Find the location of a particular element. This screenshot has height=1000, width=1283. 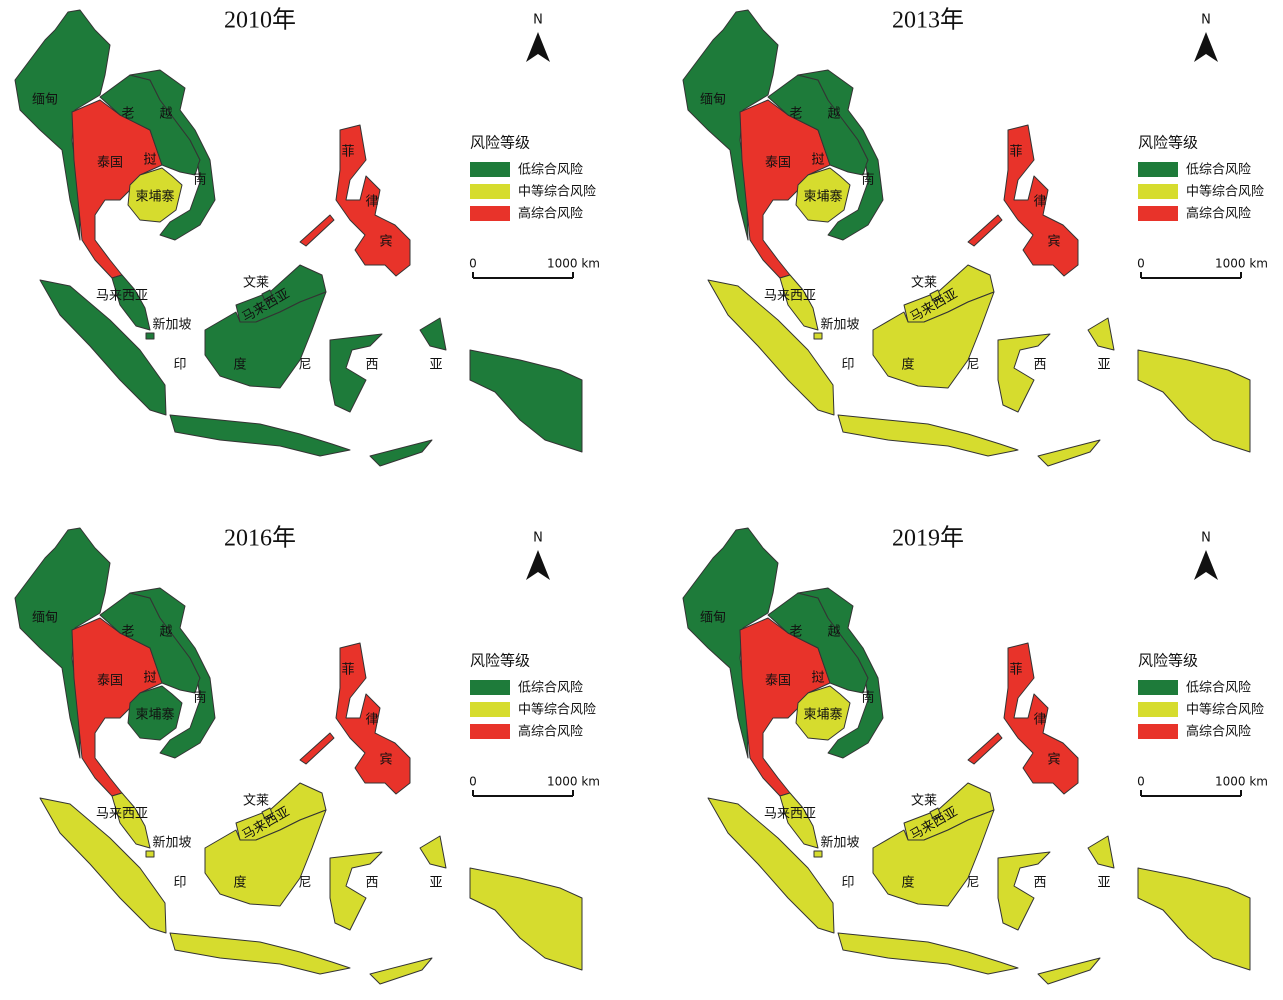

map-title: 2010年 is located at coordinates (260, 20).